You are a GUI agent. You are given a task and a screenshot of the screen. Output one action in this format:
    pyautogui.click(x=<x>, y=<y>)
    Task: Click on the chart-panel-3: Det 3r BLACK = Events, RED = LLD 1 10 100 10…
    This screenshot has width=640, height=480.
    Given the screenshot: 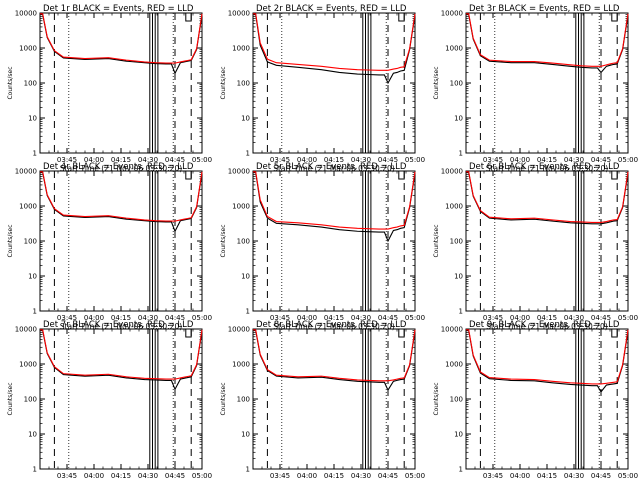 What is the action you would take?
    pyautogui.click(x=535, y=88)
    